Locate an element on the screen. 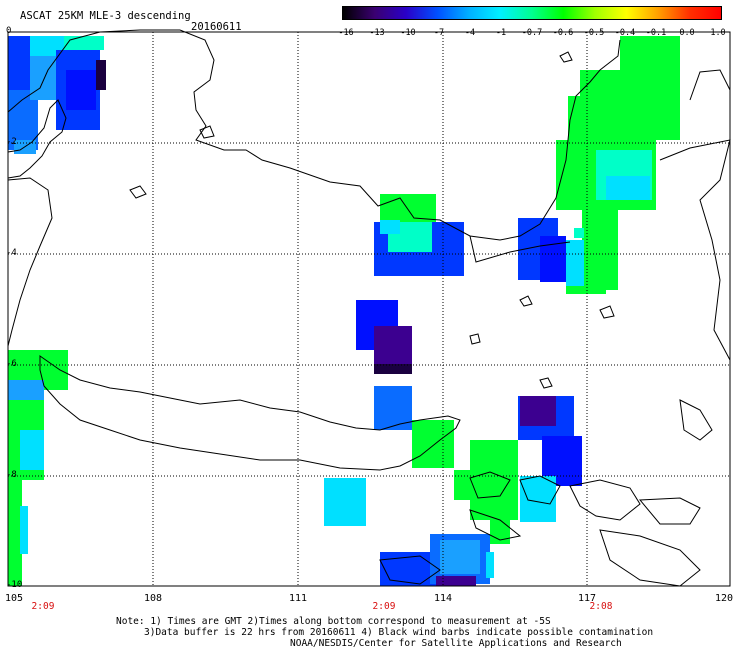  color-scale-tick-label: -0.7 is located at coordinates (532, 33).